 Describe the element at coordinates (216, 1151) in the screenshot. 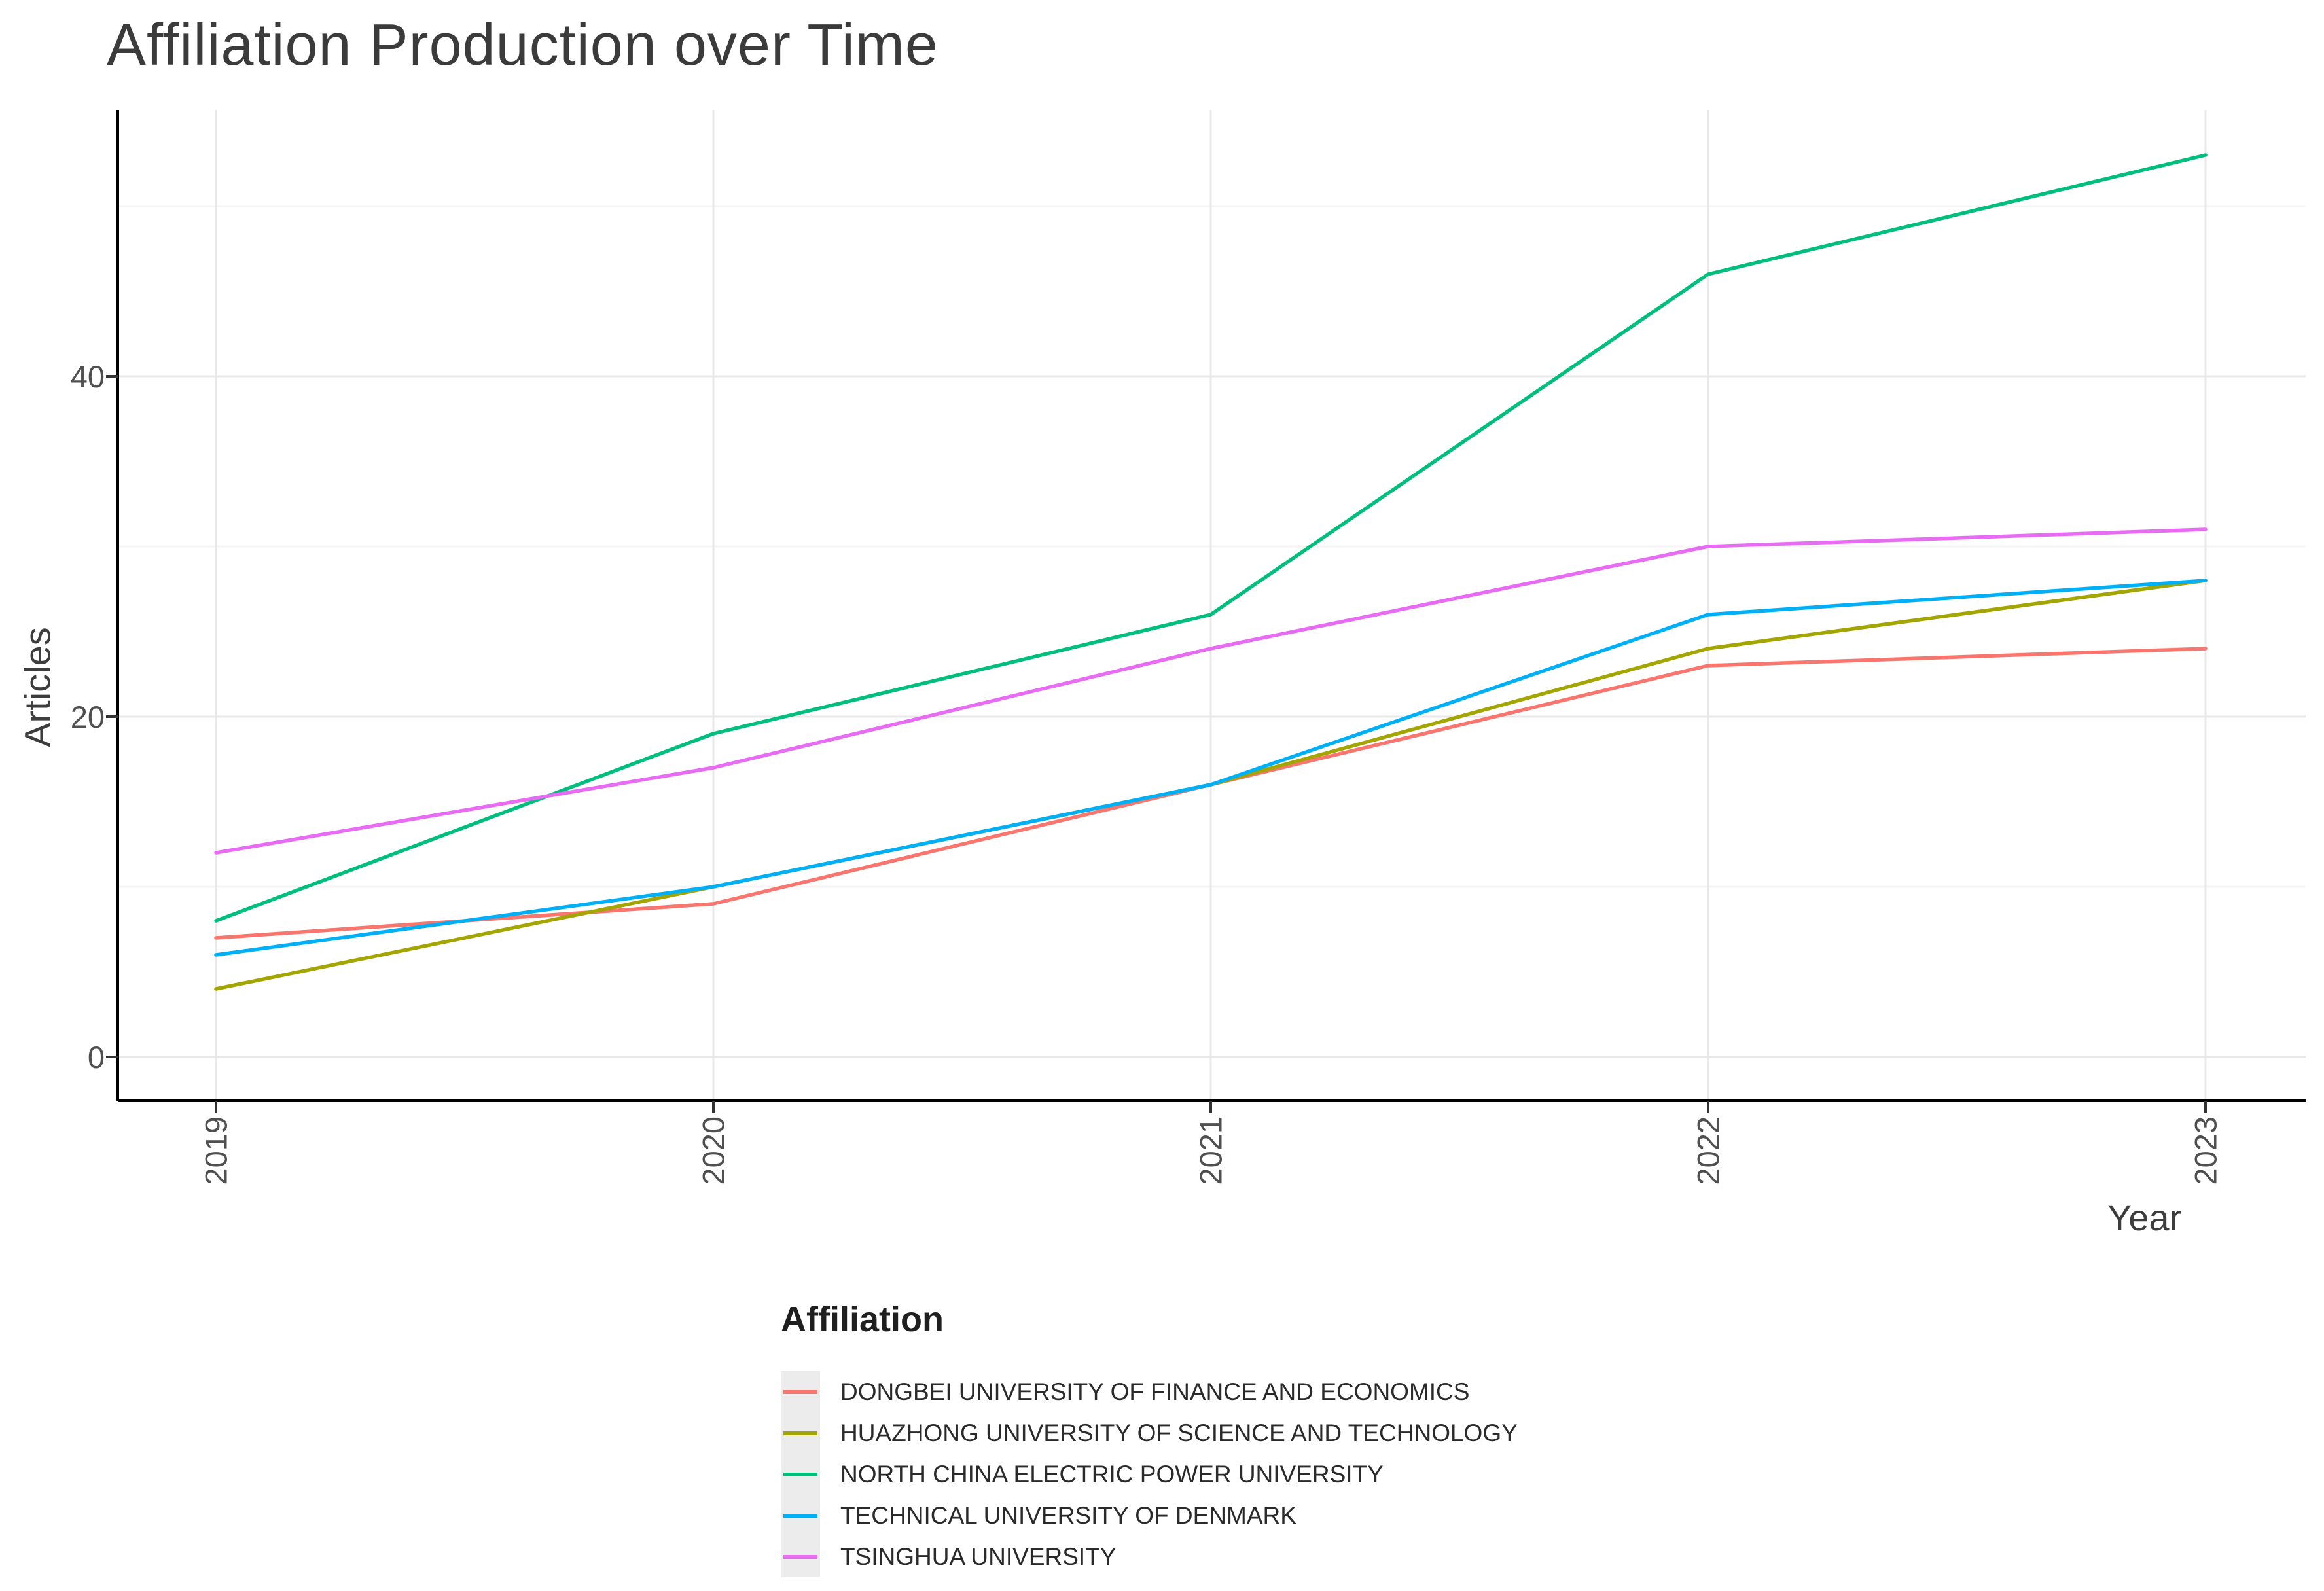

I see `x-tick-label-2019: 2019` at that location.